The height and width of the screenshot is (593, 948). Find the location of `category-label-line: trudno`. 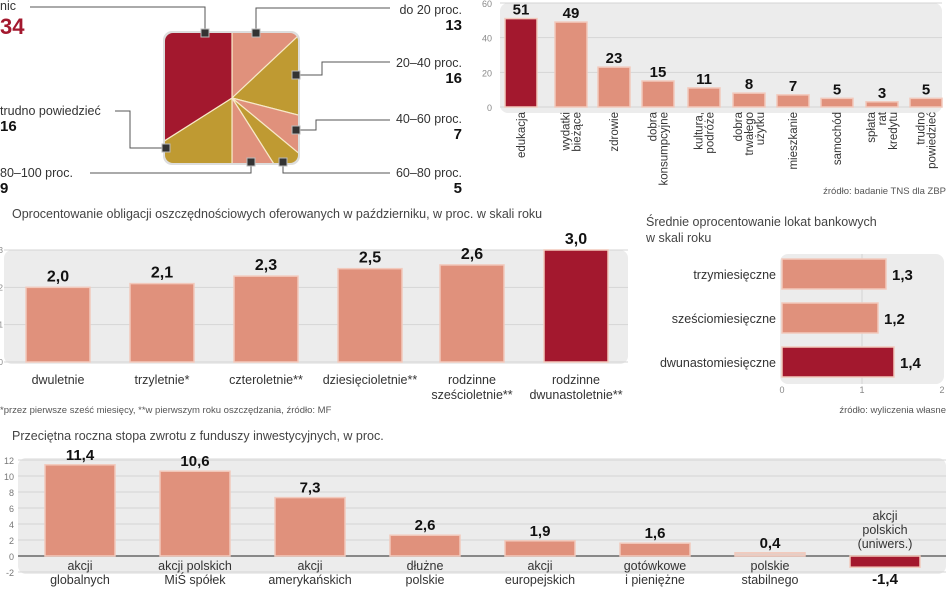

category-label-line: trudno is located at coordinates (922, 128).